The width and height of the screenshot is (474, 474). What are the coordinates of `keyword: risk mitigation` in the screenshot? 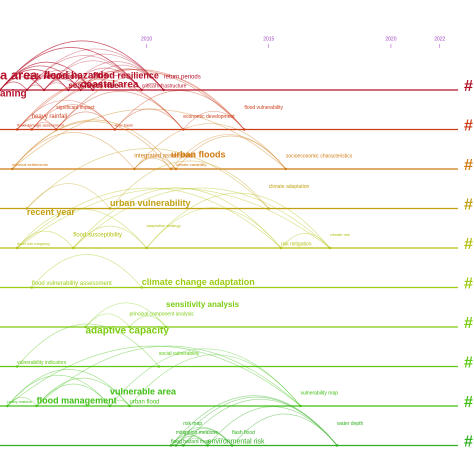 It's located at (296, 244).